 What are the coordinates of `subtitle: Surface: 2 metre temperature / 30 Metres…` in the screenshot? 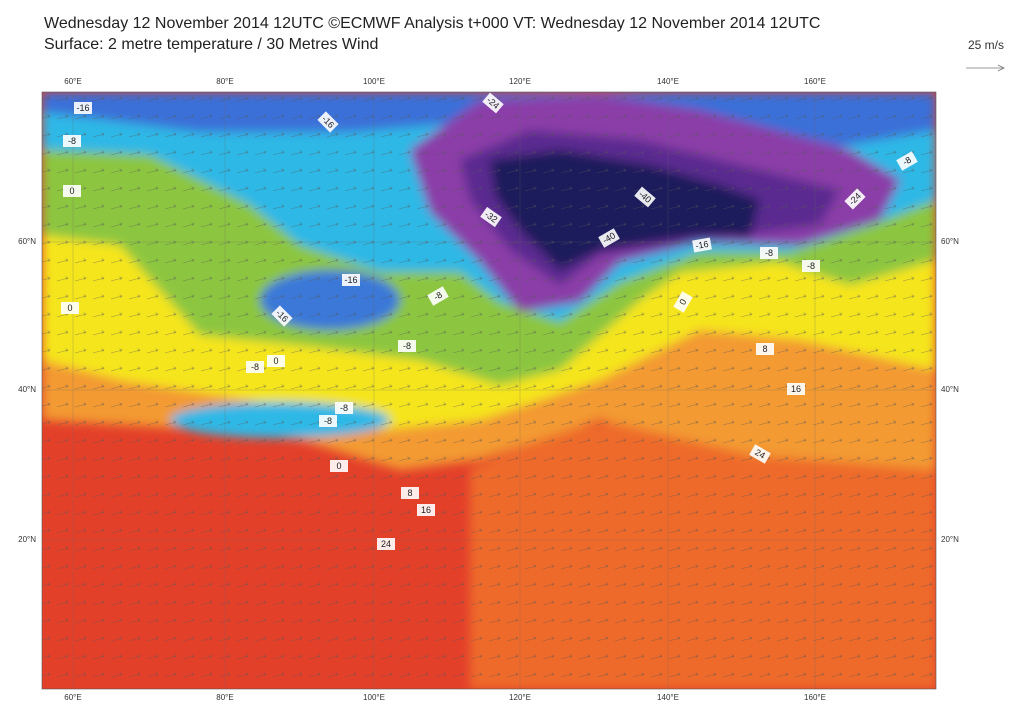 It's located at (211, 44).